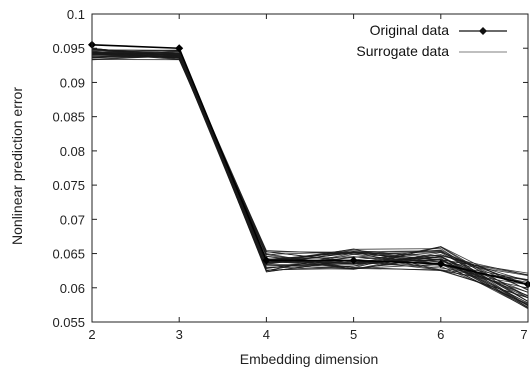 The height and width of the screenshot is (374, 530). What do you see at coordinates (72, 82) in the screenshot?
I see `y-tick-label: 0.09` at bounding box center [72, 82].